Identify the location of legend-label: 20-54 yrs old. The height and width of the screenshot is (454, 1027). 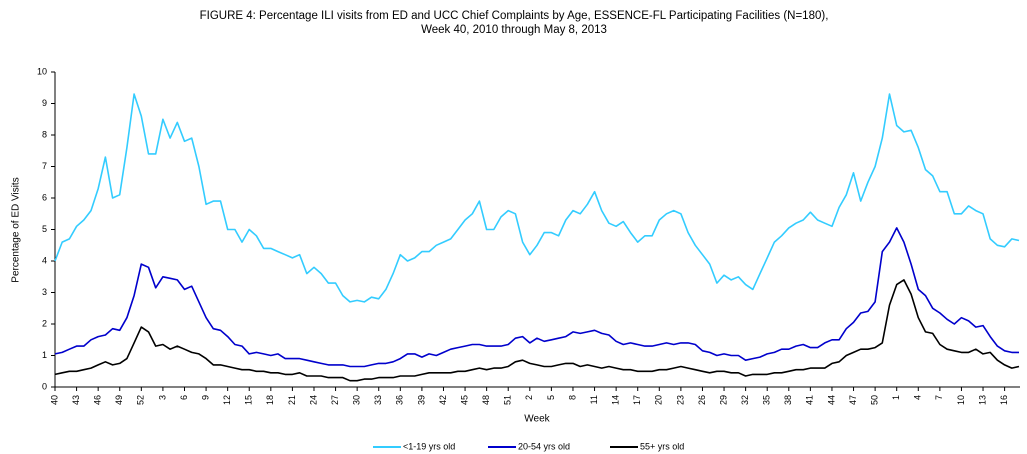
(544, 446).